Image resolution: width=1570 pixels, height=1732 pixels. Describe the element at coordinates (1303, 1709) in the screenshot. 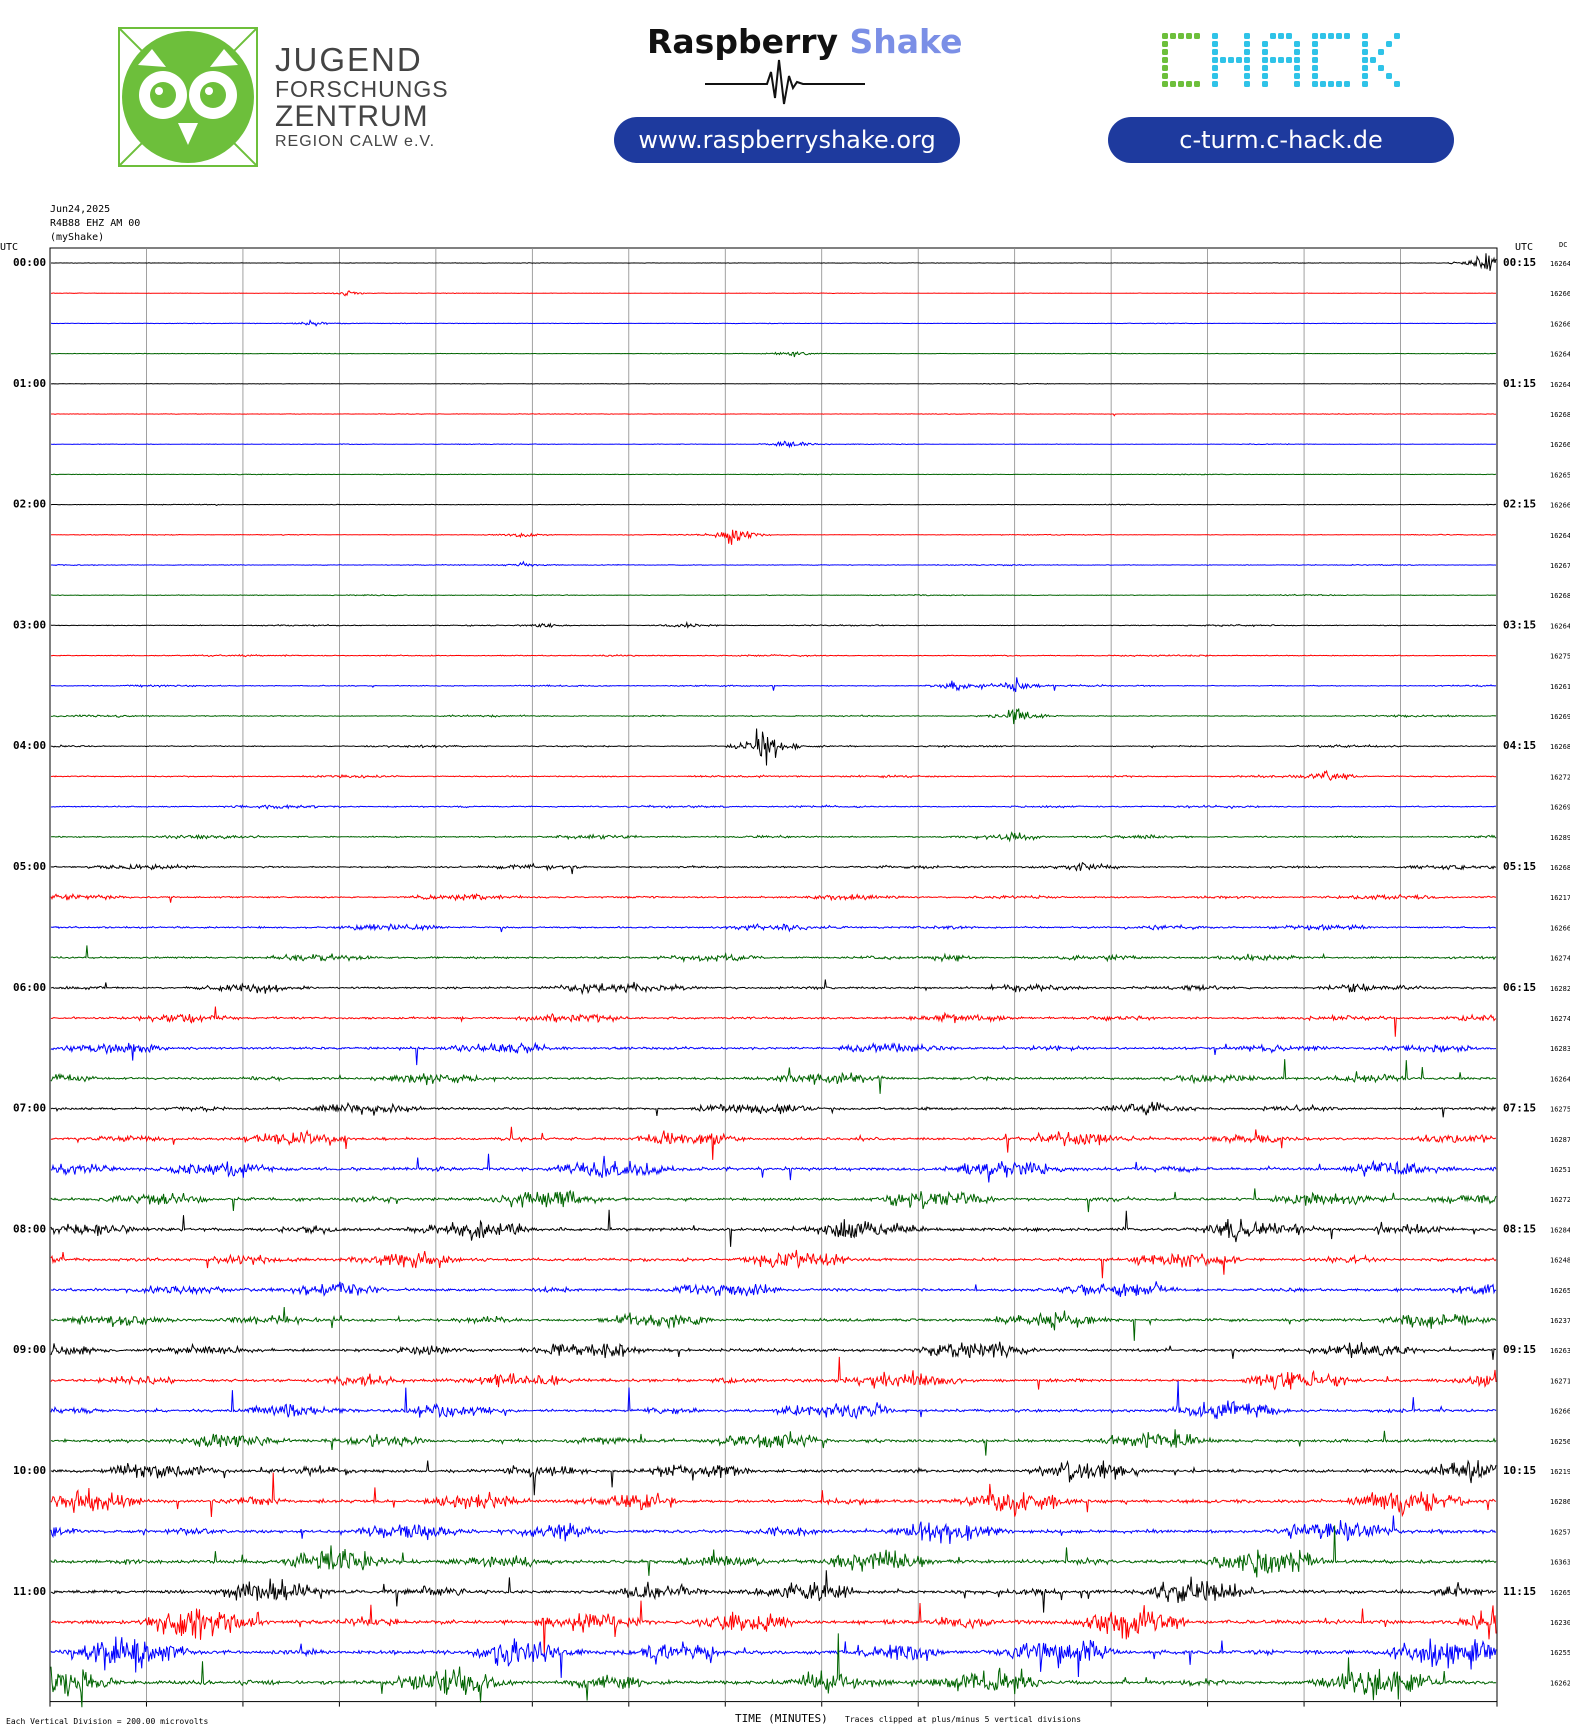

I see `x-tick-label: 13` at that location.